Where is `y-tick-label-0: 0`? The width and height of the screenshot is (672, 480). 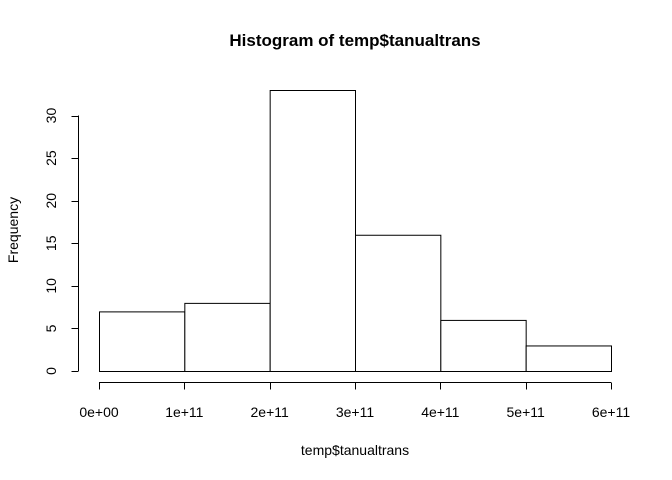
y-tick-label-0: 0 is located at coordinates (51, 371).